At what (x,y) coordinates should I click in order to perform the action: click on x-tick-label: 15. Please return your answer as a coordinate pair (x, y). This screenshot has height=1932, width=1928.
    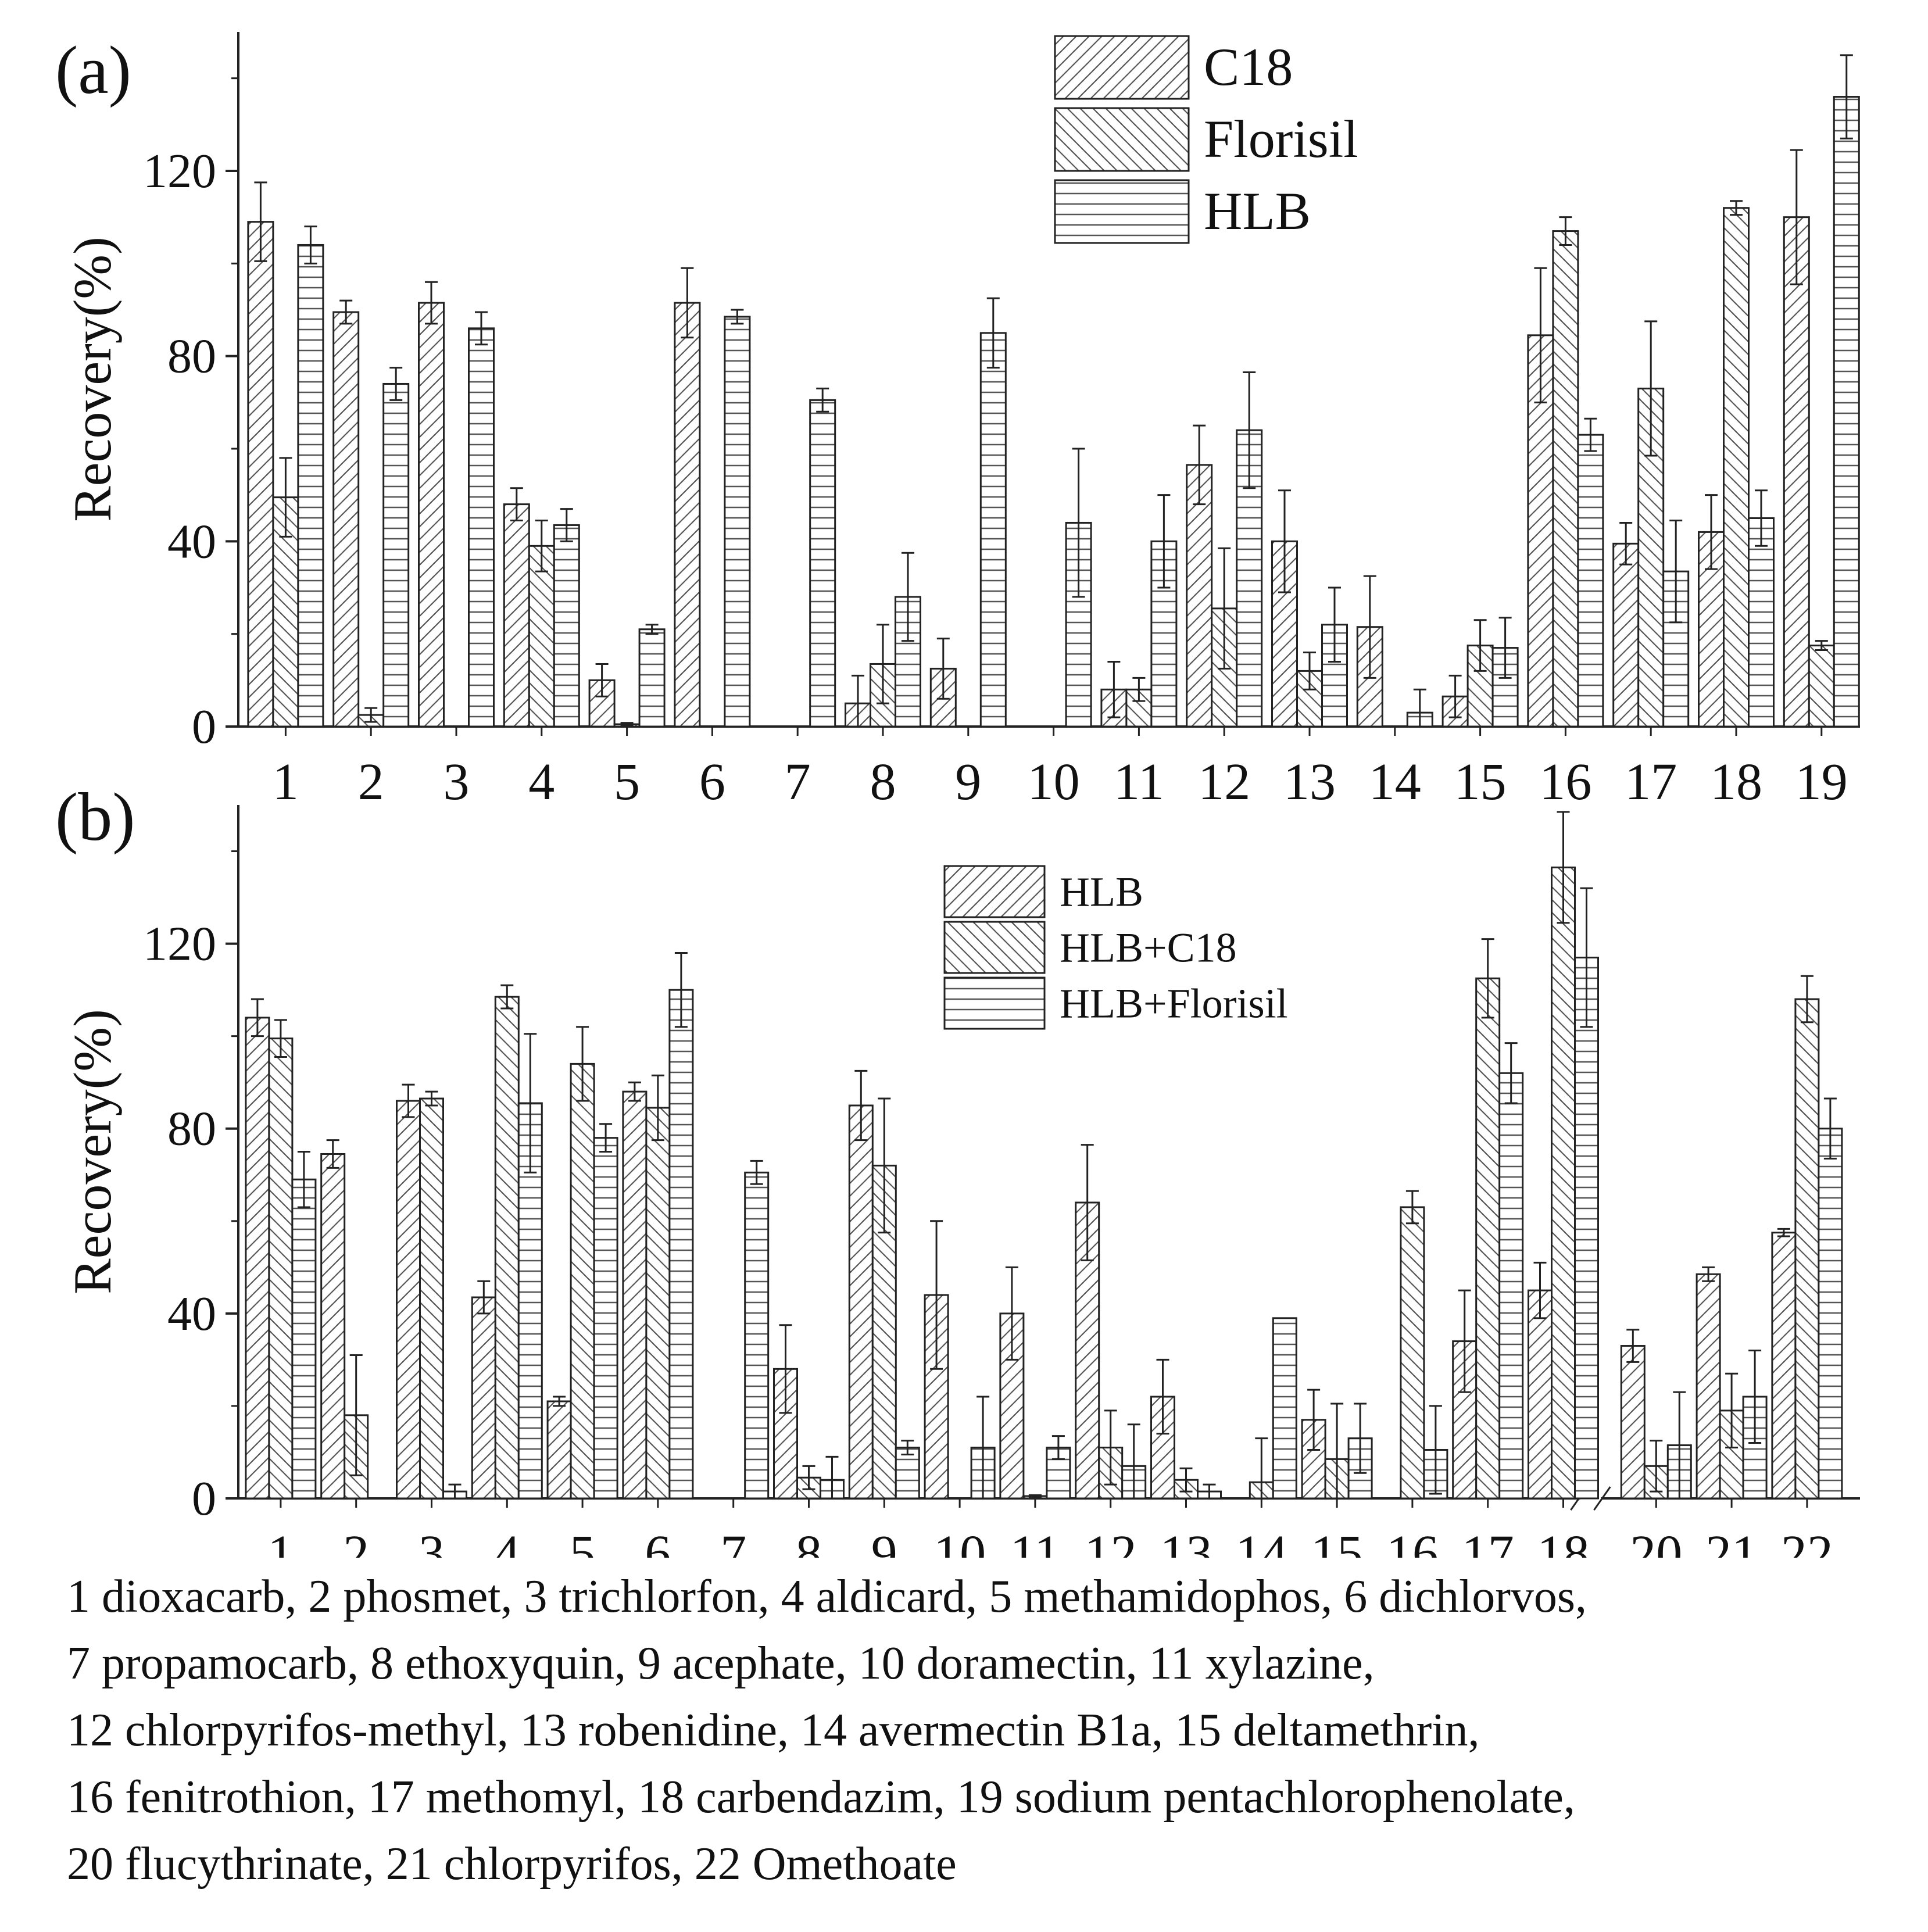
    Looking at the image, I should click on (1480, 782).